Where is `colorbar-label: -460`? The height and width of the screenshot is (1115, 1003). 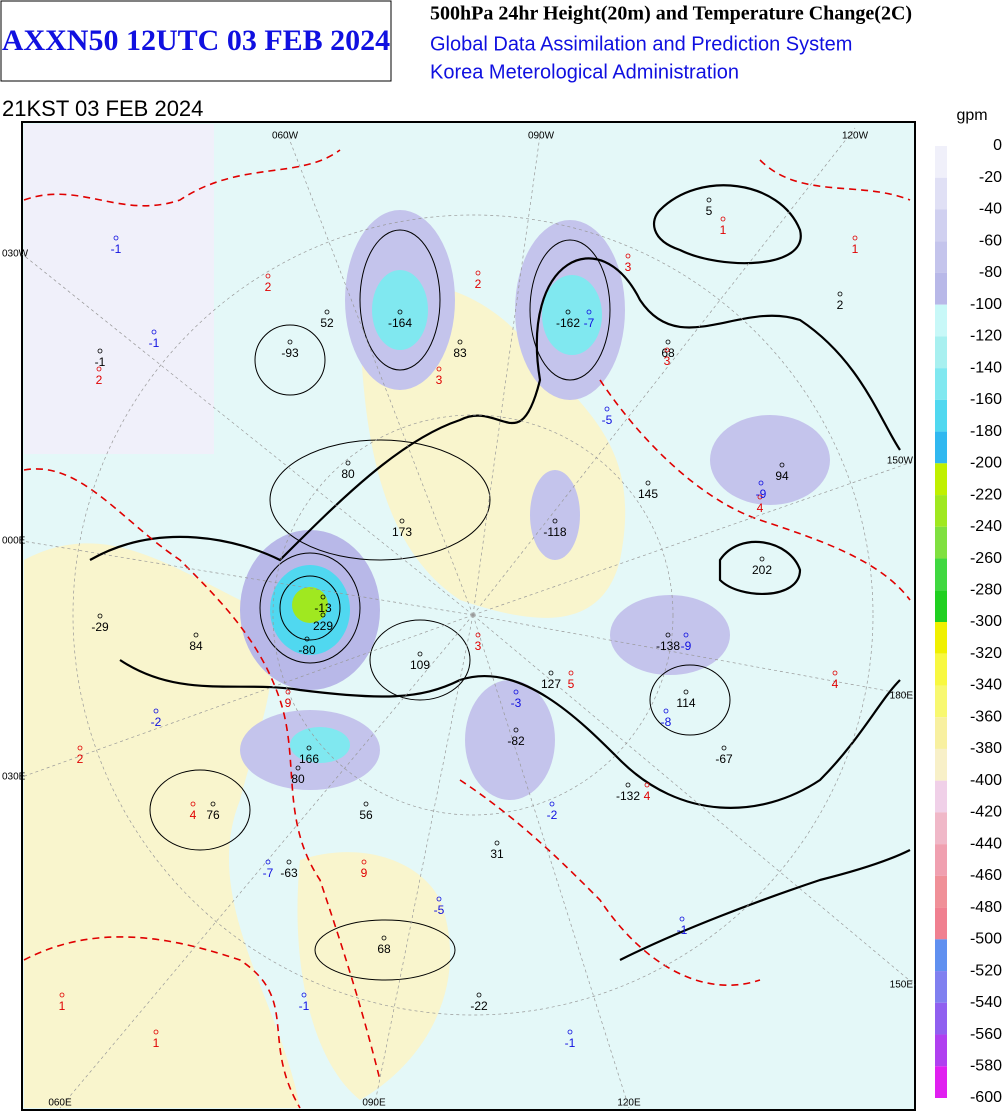 colorbar-label: -460 is located at coordinates (986, 875).